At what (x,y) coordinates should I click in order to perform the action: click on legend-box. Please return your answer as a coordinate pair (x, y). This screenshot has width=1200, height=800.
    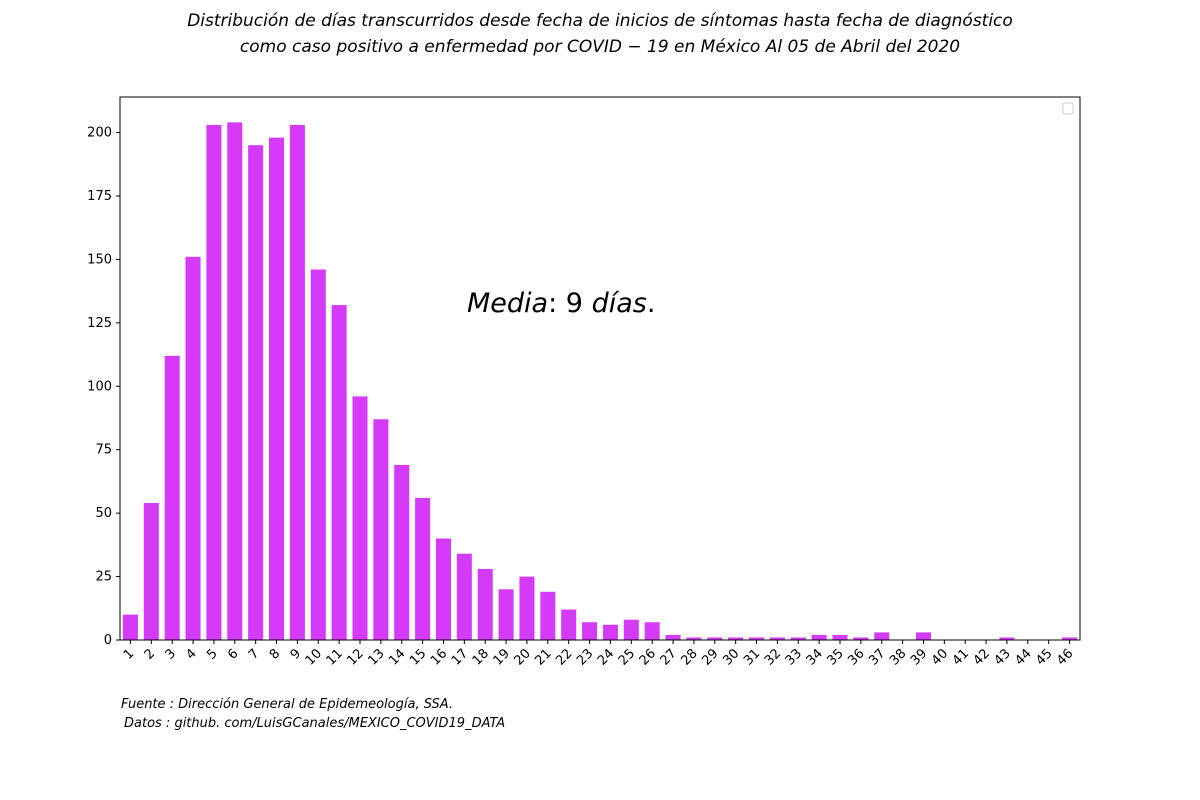
    Looking at the image, I should click on (1068, 108).